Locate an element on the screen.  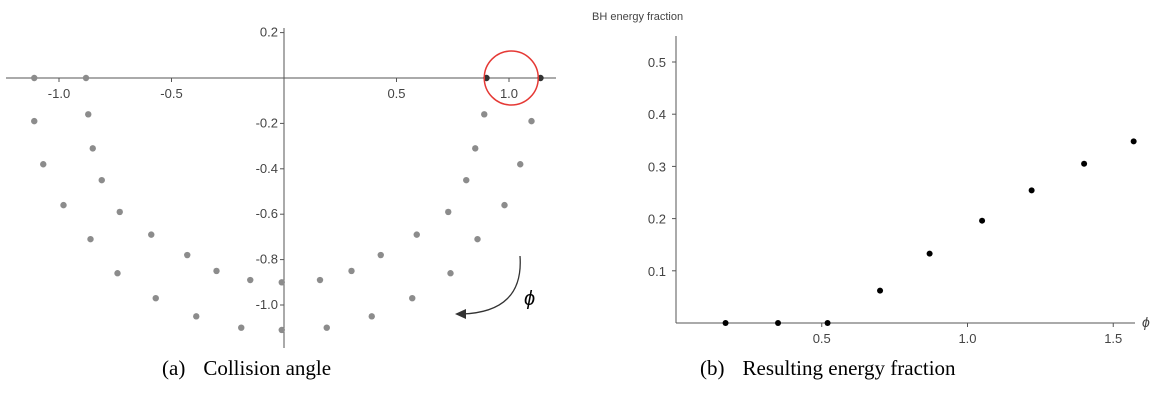
caption-b: (b) Resulting energy fraction is located at coordinates (828, 368).